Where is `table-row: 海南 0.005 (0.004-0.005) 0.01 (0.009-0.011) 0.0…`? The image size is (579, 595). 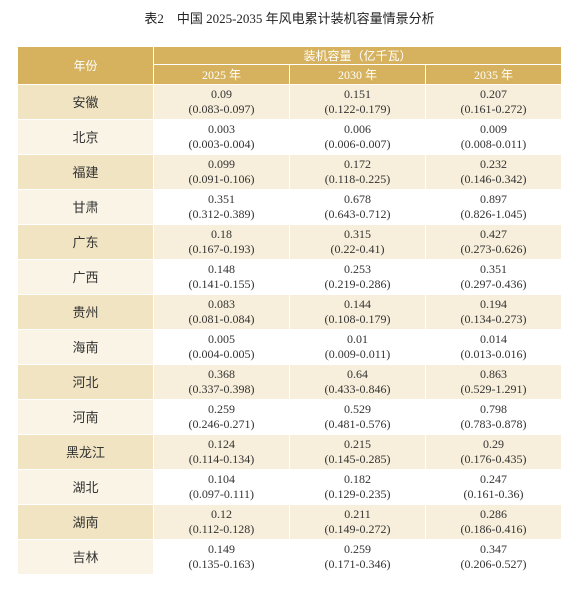
table-row: 海南 0.005 (0.004-0.005) 0.01 (0.009-0.011) 0.0… is located at coordinates (289, 347).